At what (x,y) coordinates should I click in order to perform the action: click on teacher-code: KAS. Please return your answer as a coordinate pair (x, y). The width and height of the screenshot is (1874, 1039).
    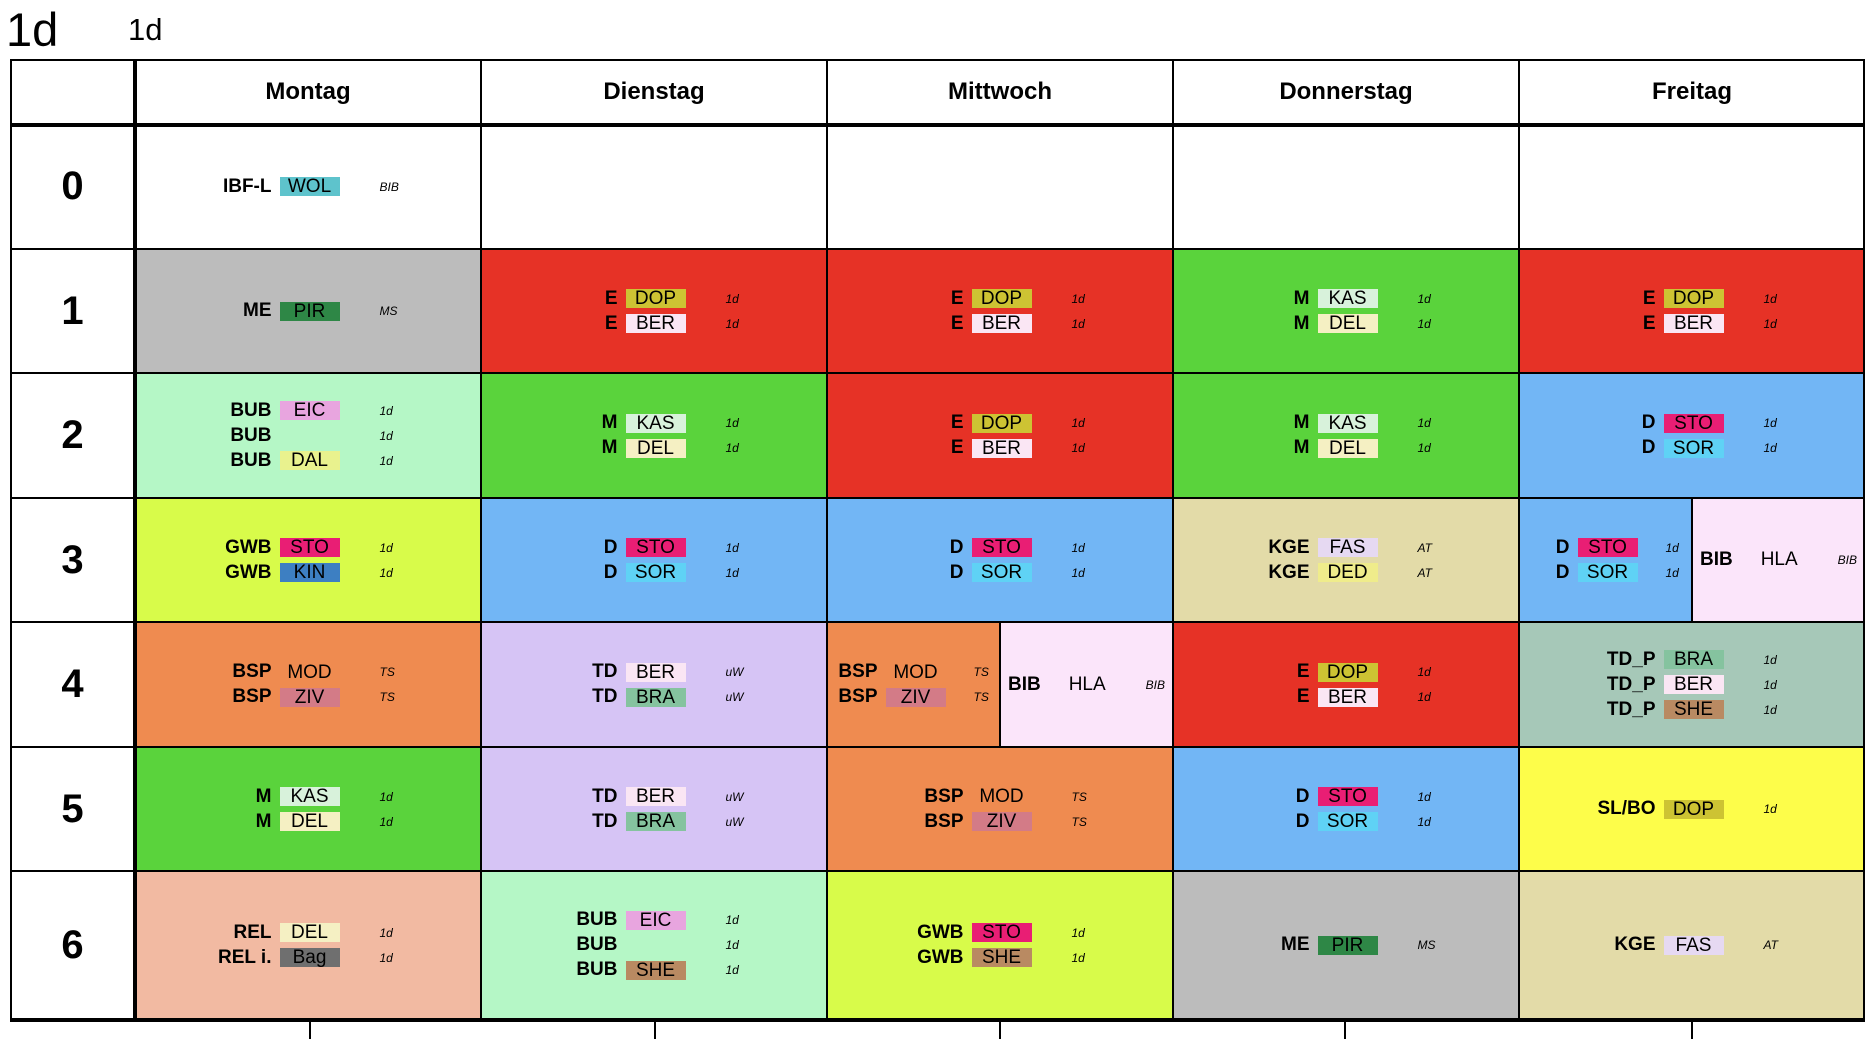
    Looking at the image, I should click on (1347, 423).